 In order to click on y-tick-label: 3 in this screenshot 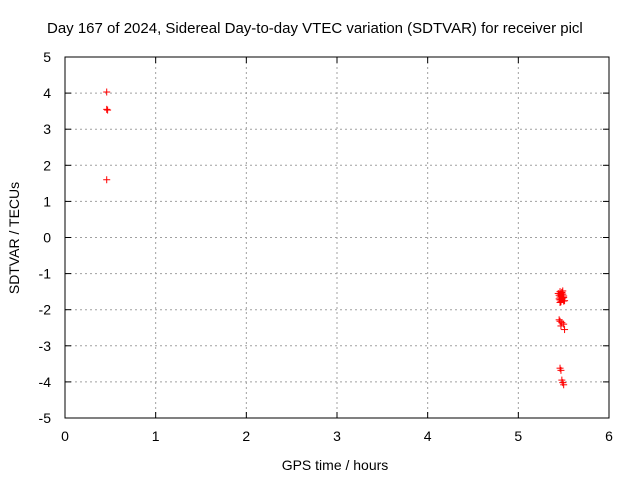, I will do `click(47, 129)`.